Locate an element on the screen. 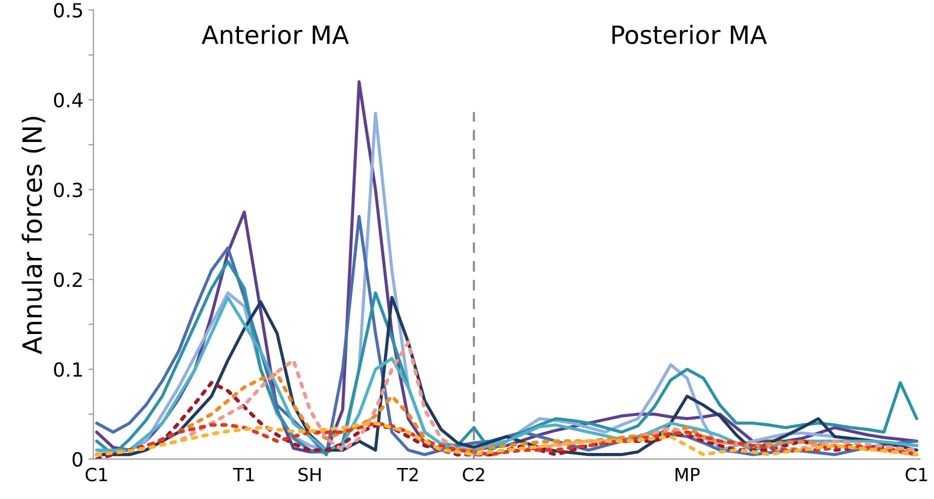 The image size is (934, 499). annotation: Anterior MA is located at coordinates (275, 34).